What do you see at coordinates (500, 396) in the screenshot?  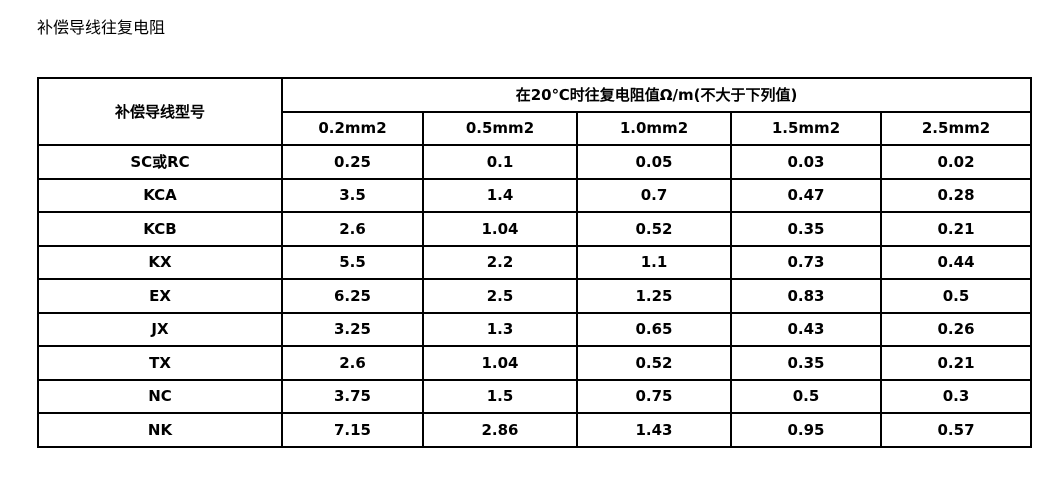 I see `cell: 1.5` at bounding box center [500, 396].